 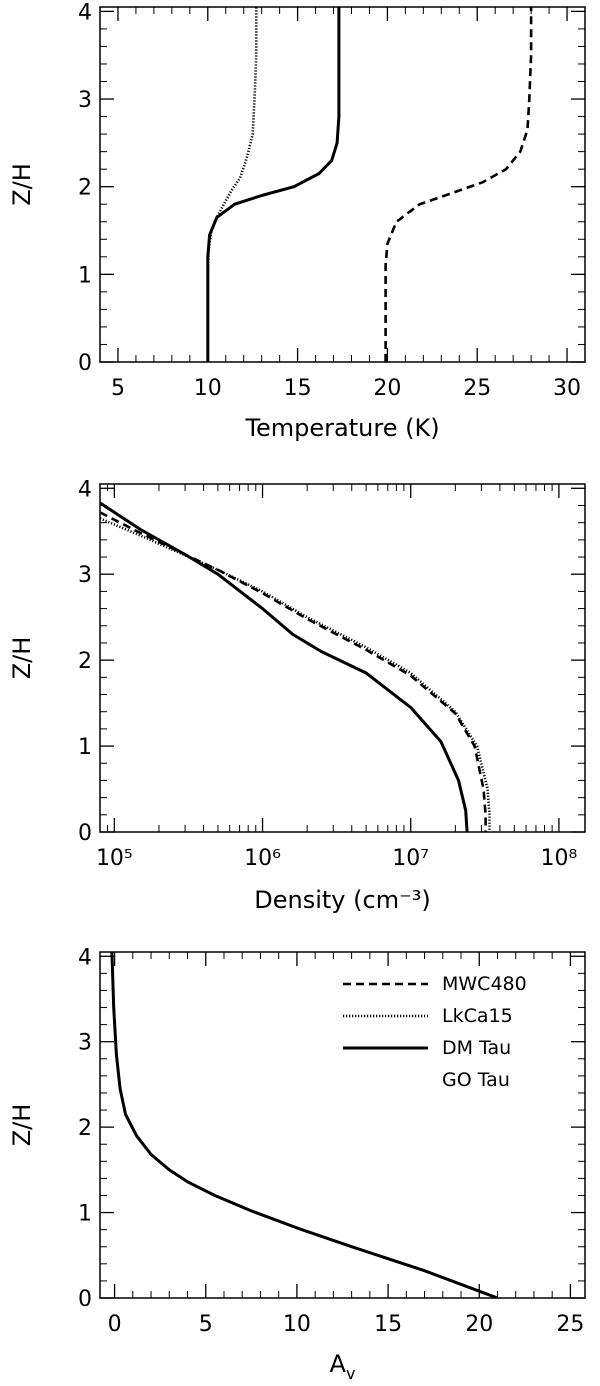 I want to click on x-tick-label: 10⁷, so click(x=410, y=858).